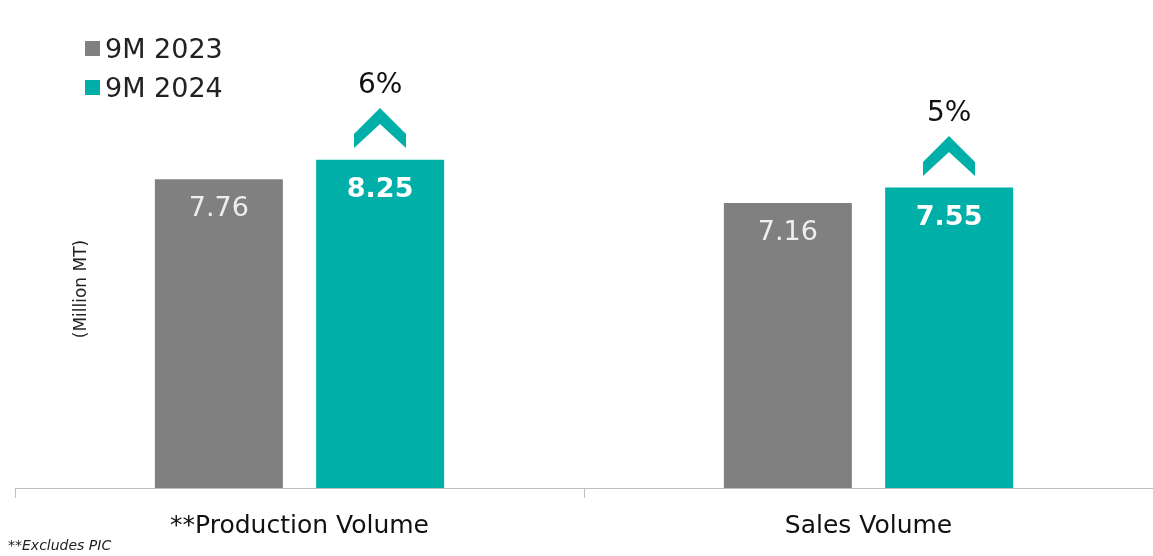 The image size is (1153, 556). I want to click on text: 5%, so click(949, 111).